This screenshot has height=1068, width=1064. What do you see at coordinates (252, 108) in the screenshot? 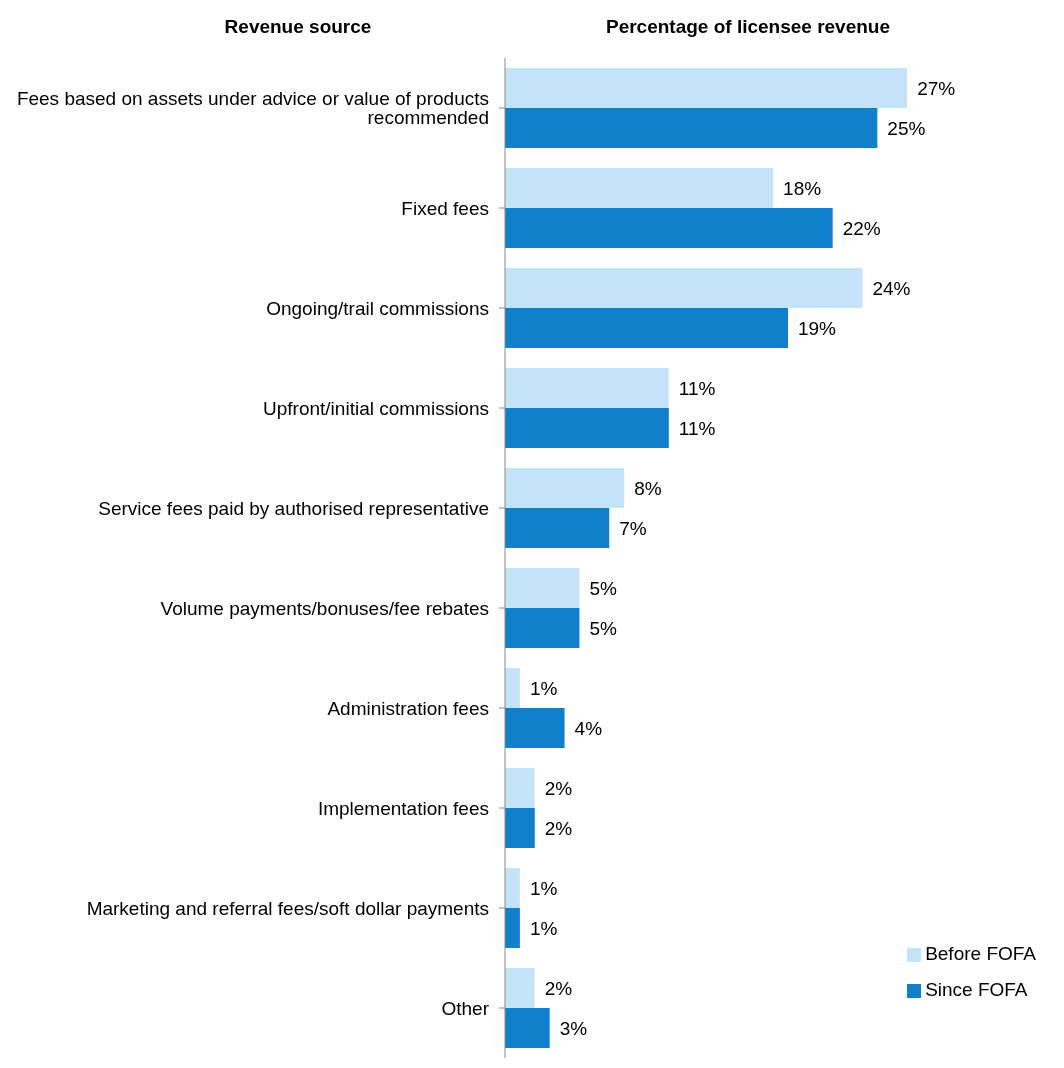
I see `y-tick-label: Fees based on assets under advice or value of products recommended` at bounding box center [252, 108].